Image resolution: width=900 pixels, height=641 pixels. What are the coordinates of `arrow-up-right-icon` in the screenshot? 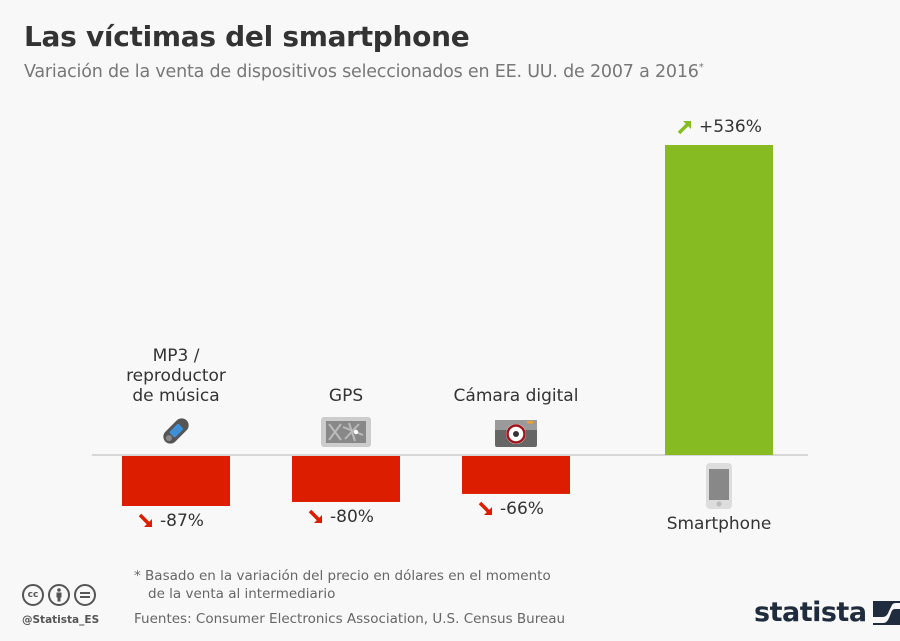 It's located at (684, 128).